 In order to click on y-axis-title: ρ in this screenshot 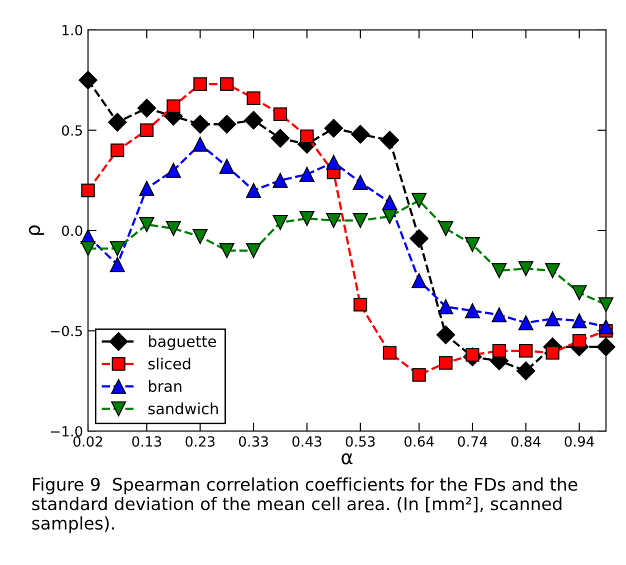, I will do `click(36, 230)`.